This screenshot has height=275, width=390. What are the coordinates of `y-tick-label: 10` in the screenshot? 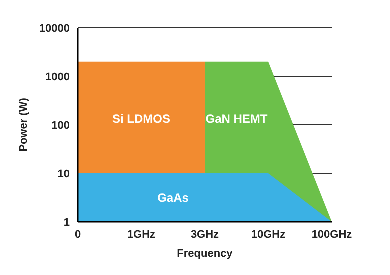 It's located at (64, 174).